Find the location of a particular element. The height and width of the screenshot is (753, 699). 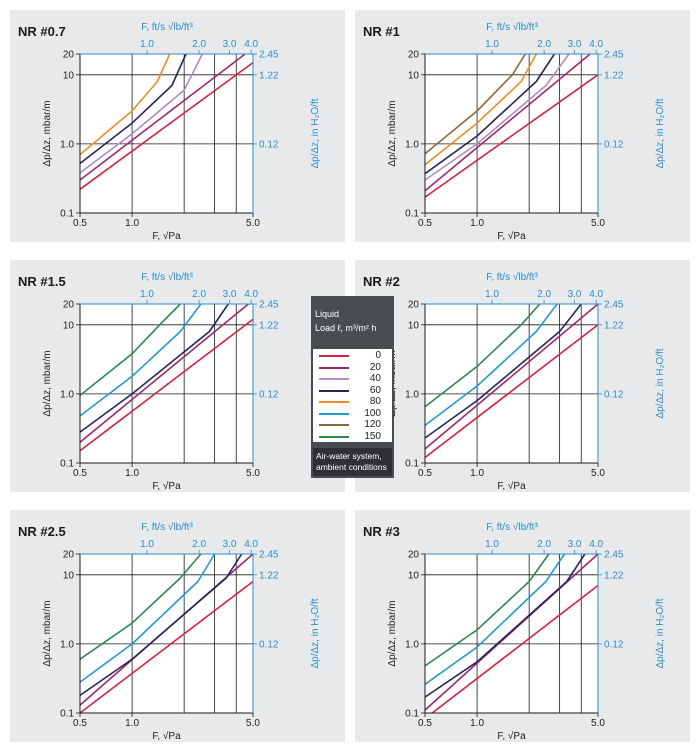

legend-value: 150 is located at coordinates (372, 436).